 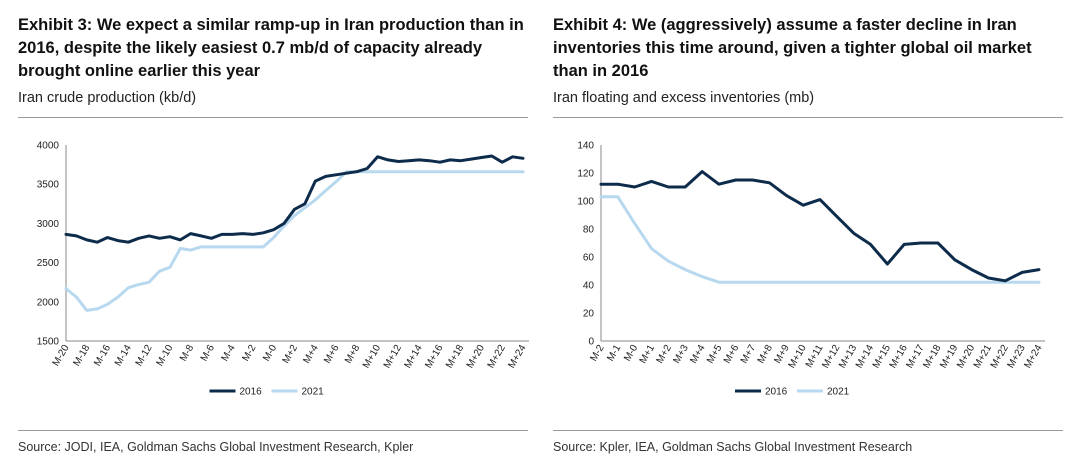 I want to click on x-tick-label: M-16, so click(x=102, y=356).